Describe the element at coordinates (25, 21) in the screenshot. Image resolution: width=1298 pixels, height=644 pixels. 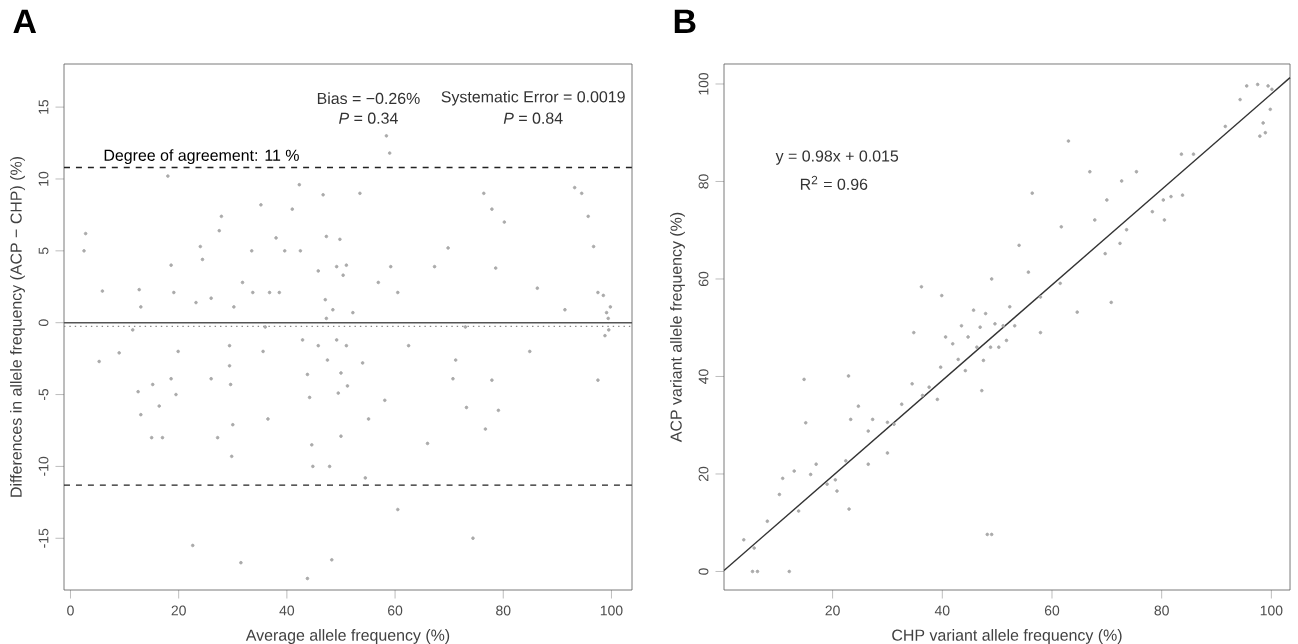
I see `chart-title: A` at that location.